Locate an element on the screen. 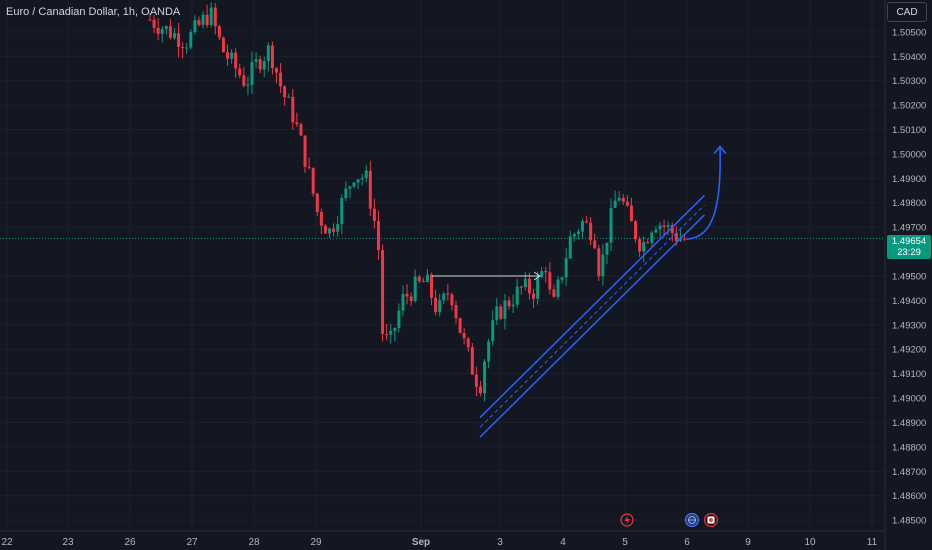 The height and width of the screenshot is (550, 932). symbol-title: Euro / Canadian Dollar, 1h, OANDA is located at coordinates (93, 12).